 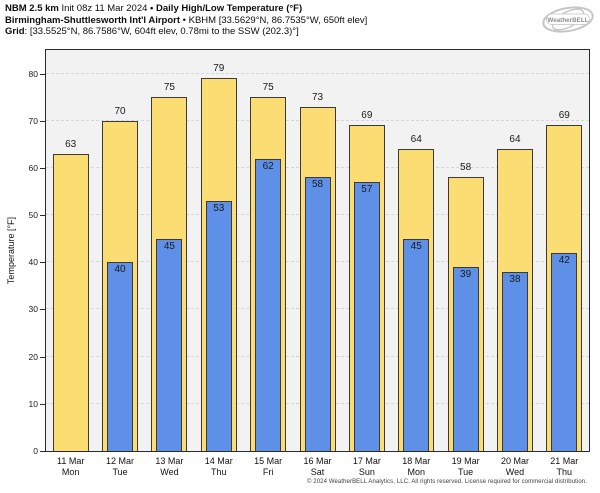 I want to click on high-value-label: 70, so click(x=120, y=111).